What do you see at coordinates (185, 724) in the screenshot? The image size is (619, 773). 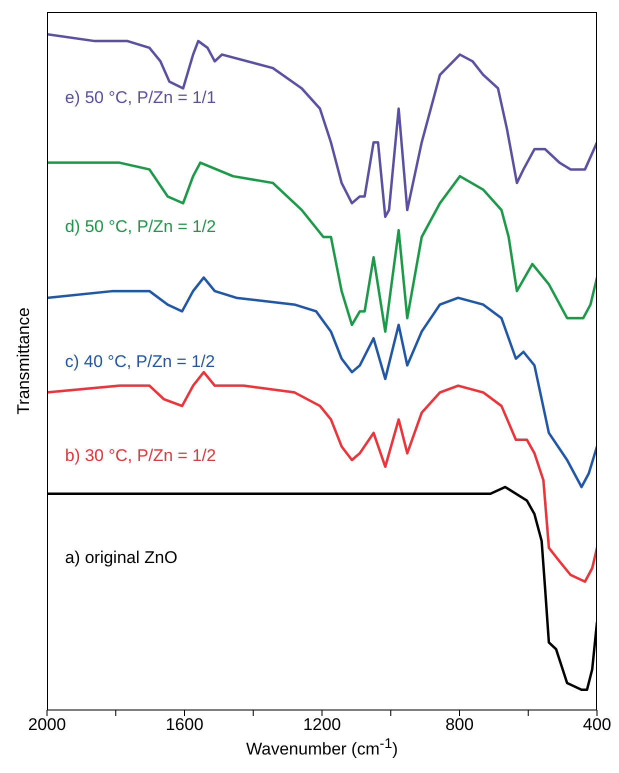 I see `x-tick-label: 1600` at bounding box center [185, 724].